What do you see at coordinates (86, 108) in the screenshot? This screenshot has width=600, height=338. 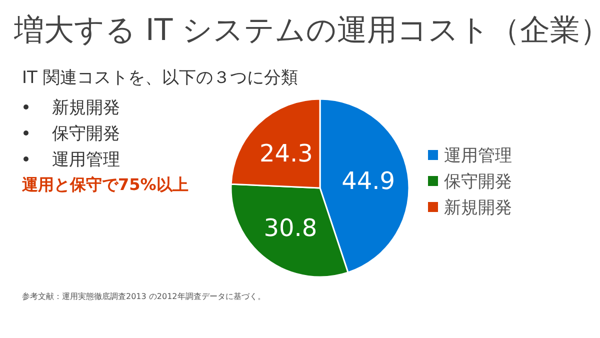 I see `text: 新規開発` at bounding box center [86, 108].